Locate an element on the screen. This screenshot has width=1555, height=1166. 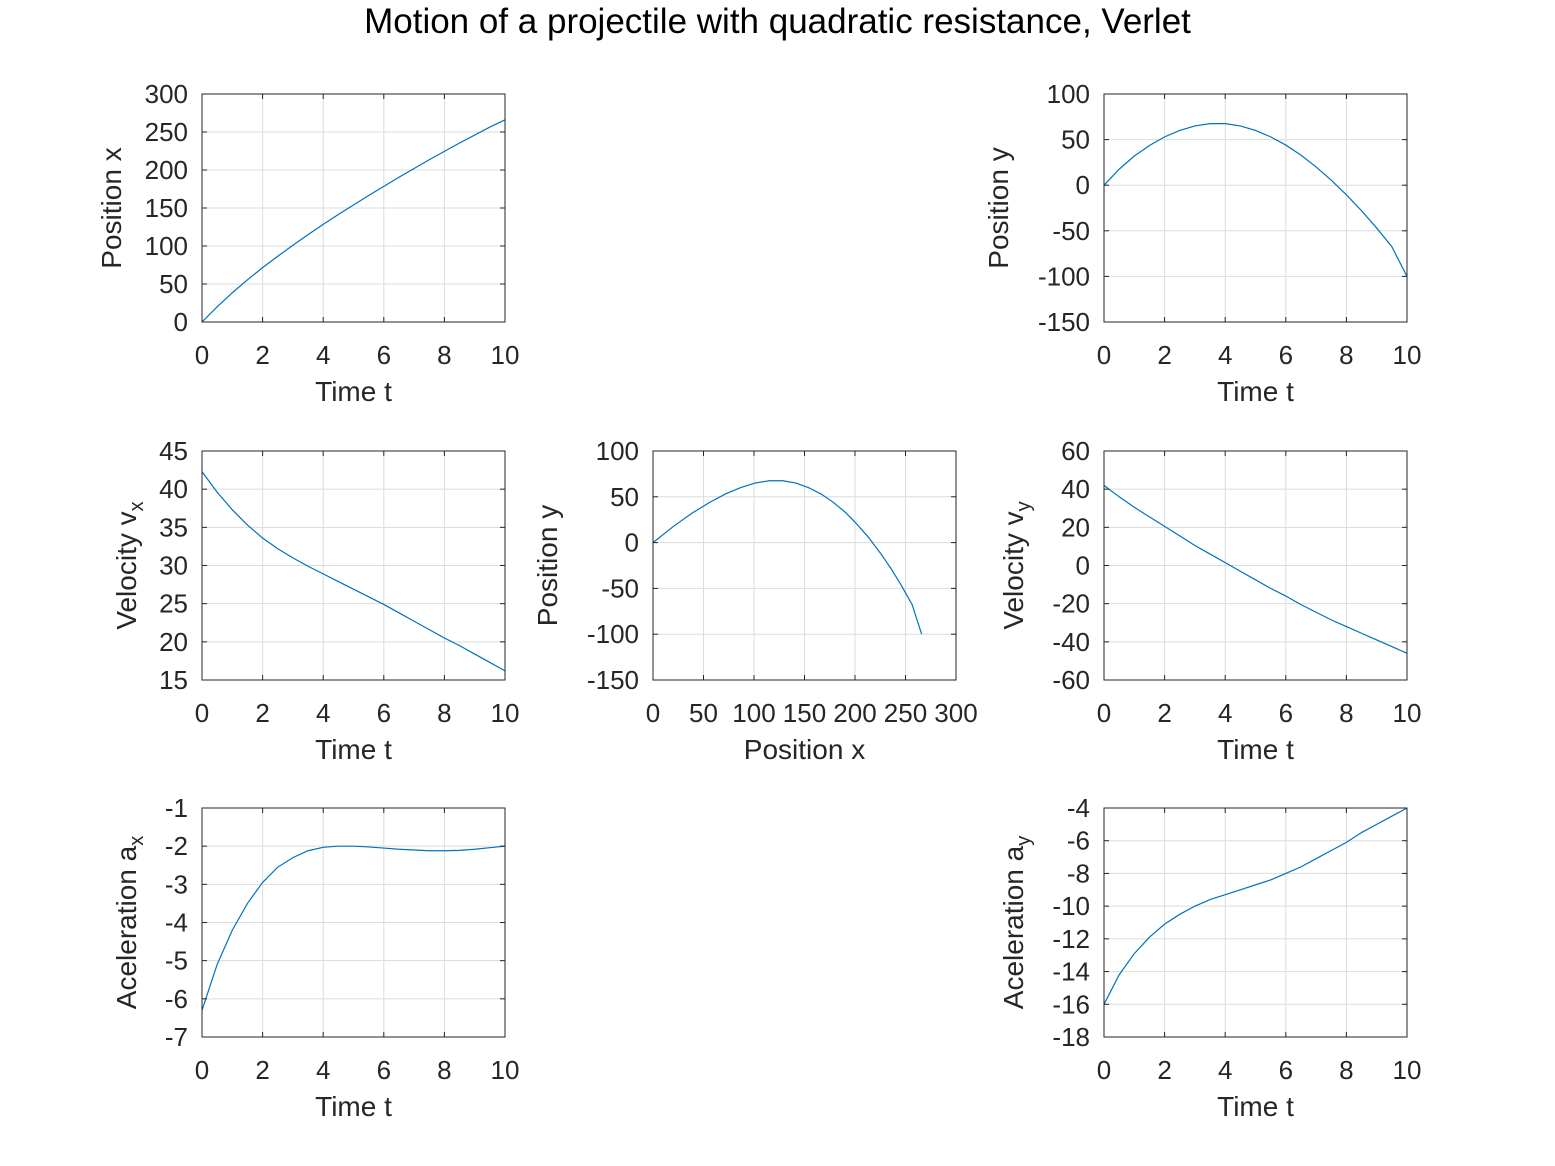
y-tick-label: -14 is located at coordinates (1071, 972).